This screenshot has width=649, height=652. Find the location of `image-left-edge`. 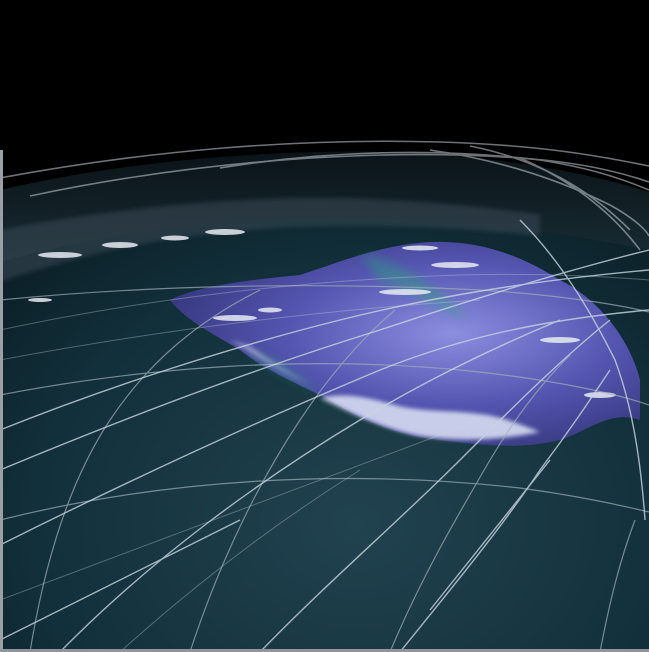

image-left-edge is located at coordinates (1, 401).